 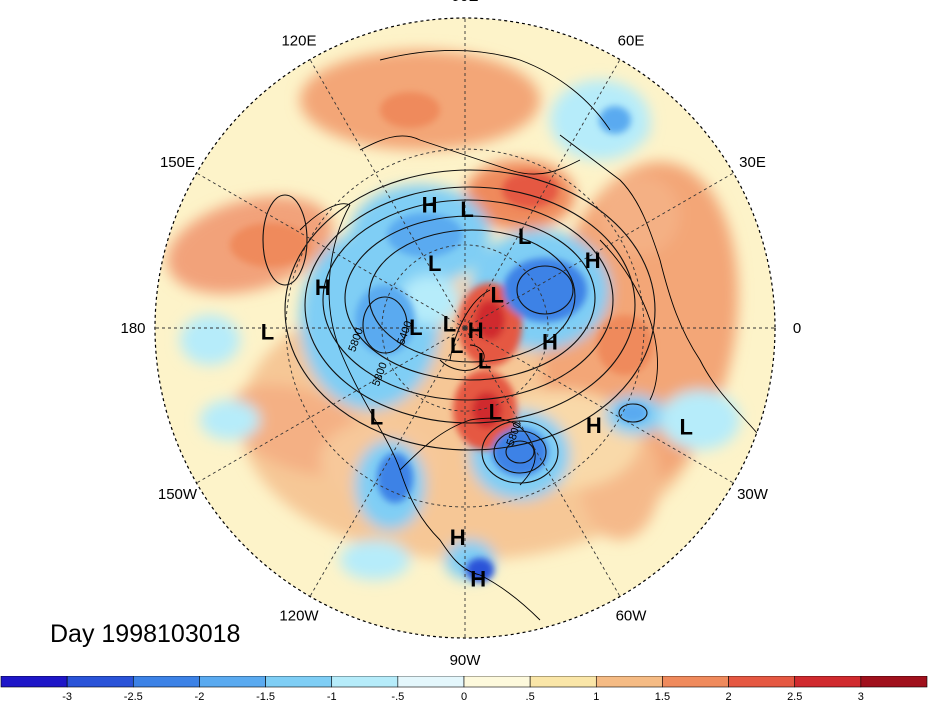 I want to click on lon-label-60w: 60W, so click(x=632, y=616).